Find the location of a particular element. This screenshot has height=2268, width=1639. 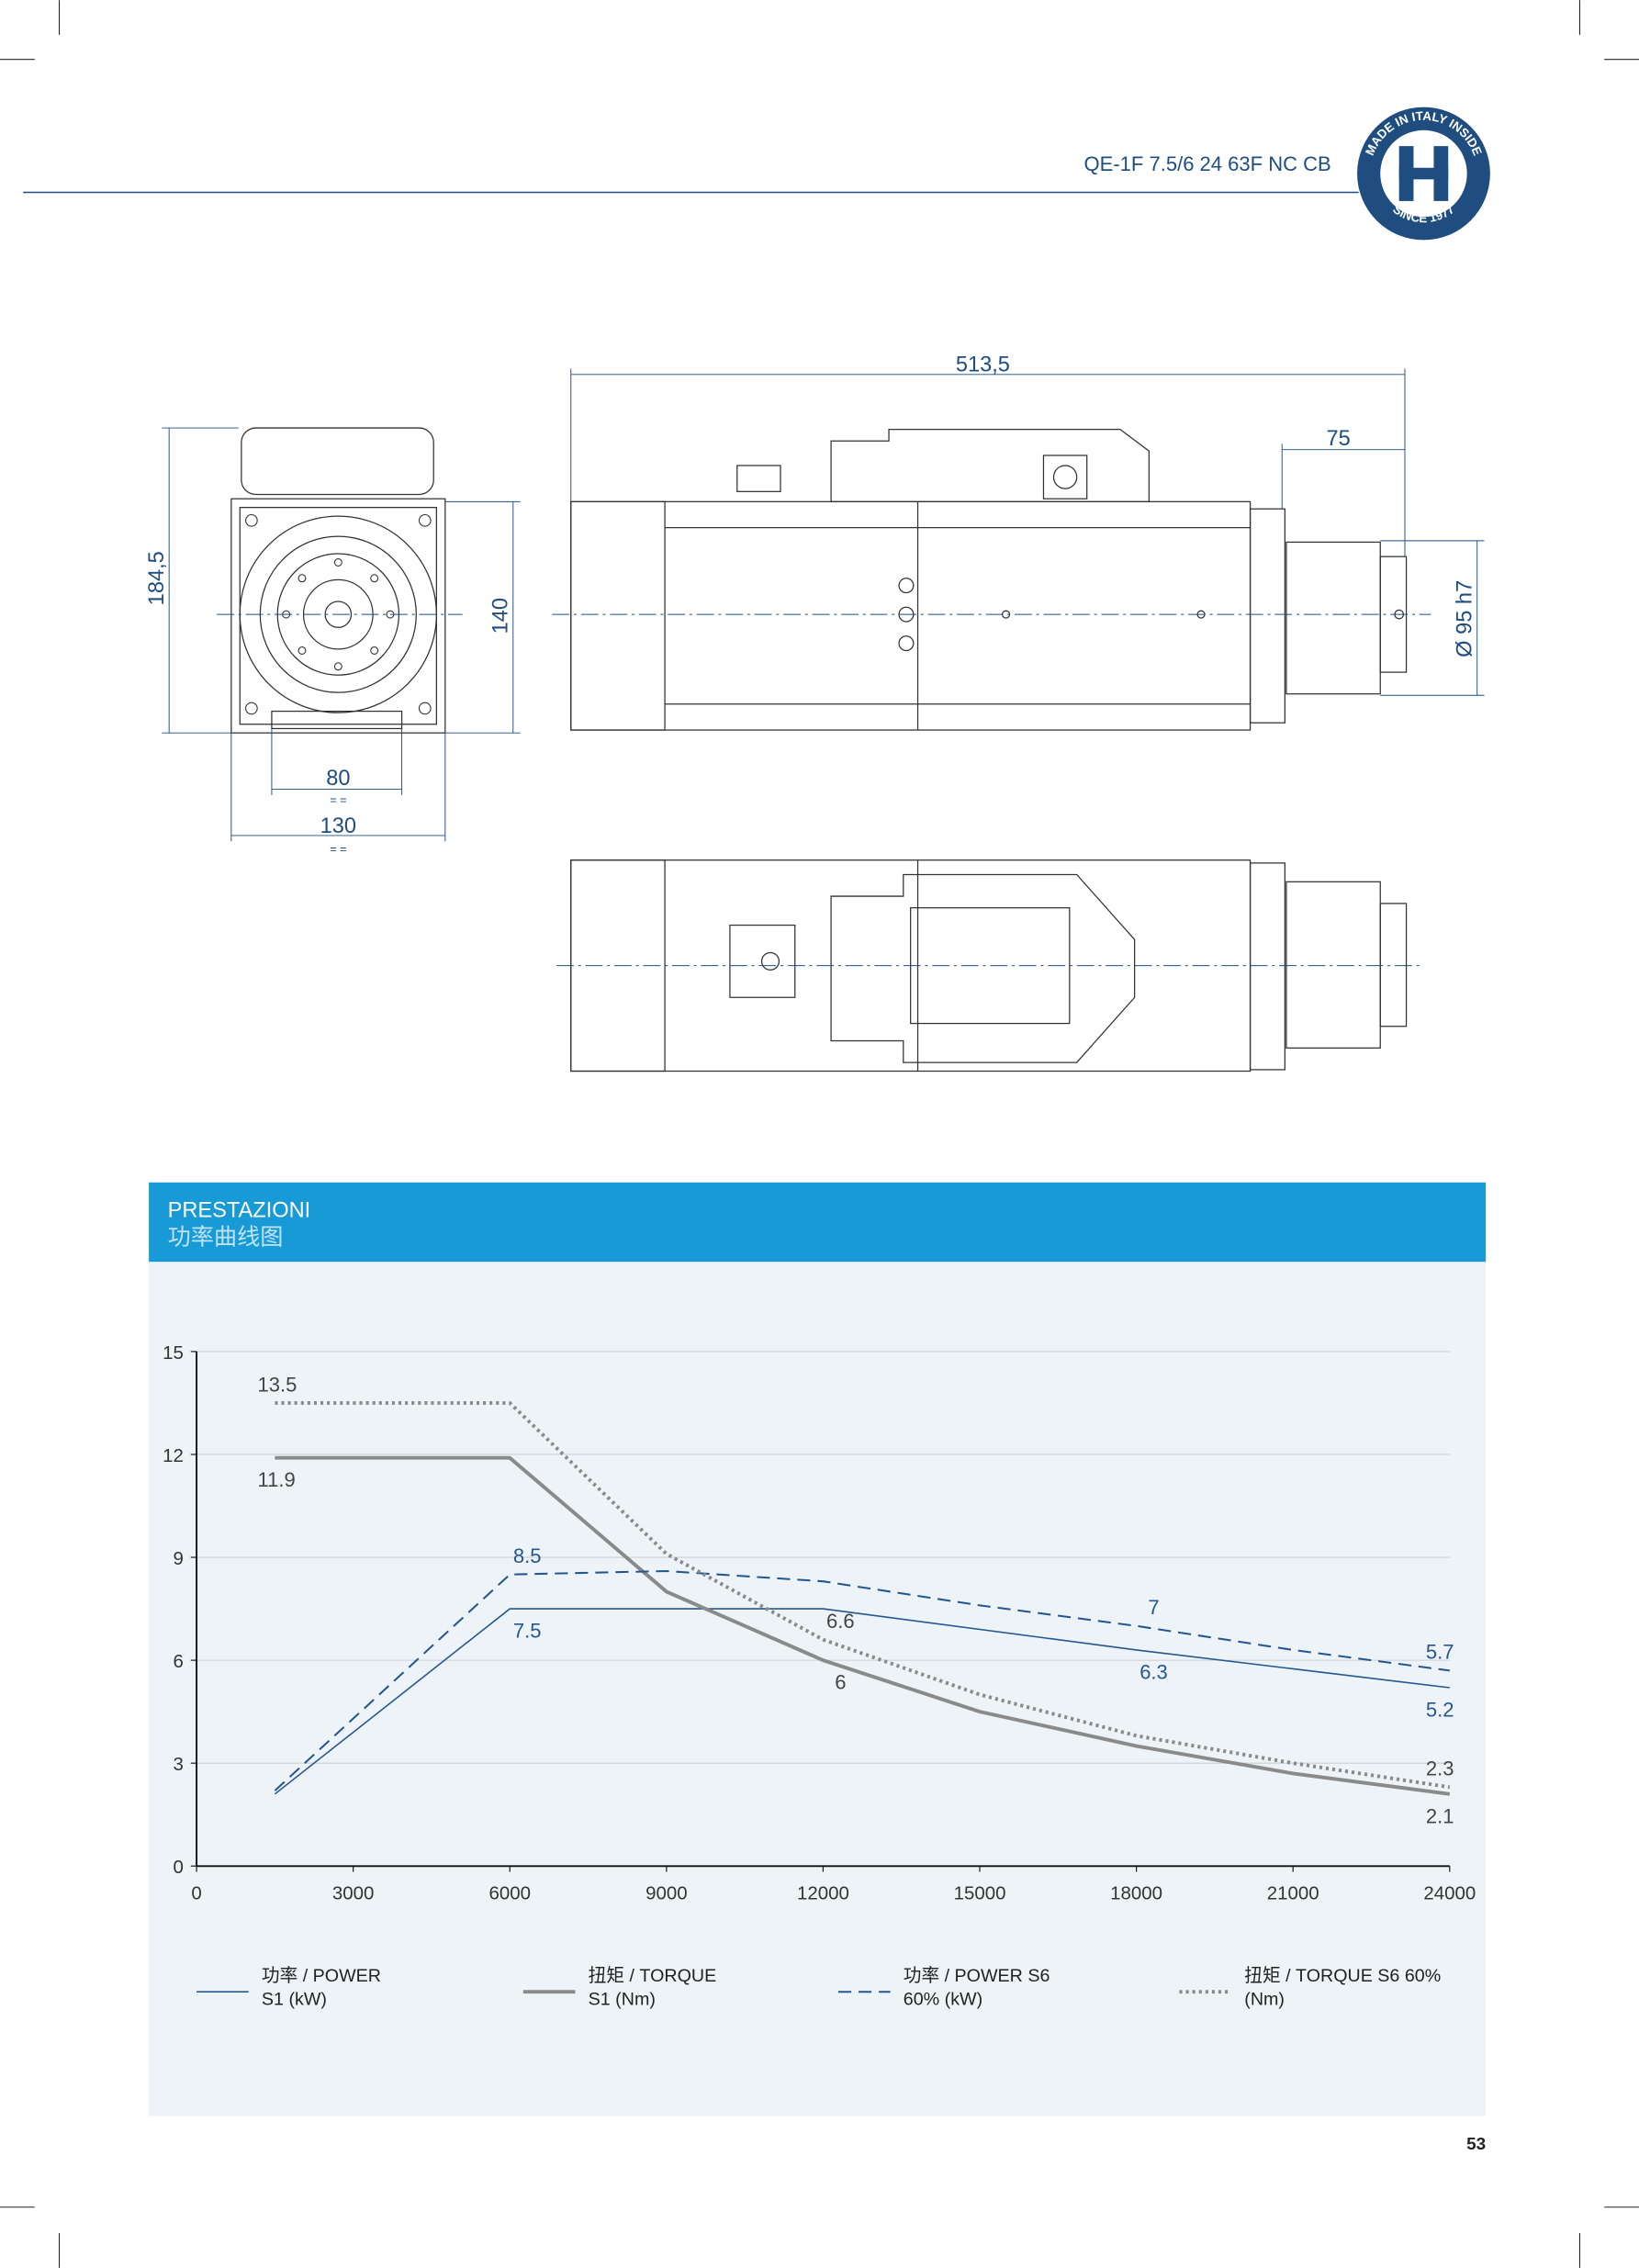

dim-feet-outer: 130 is located at coordinates (338, 826).